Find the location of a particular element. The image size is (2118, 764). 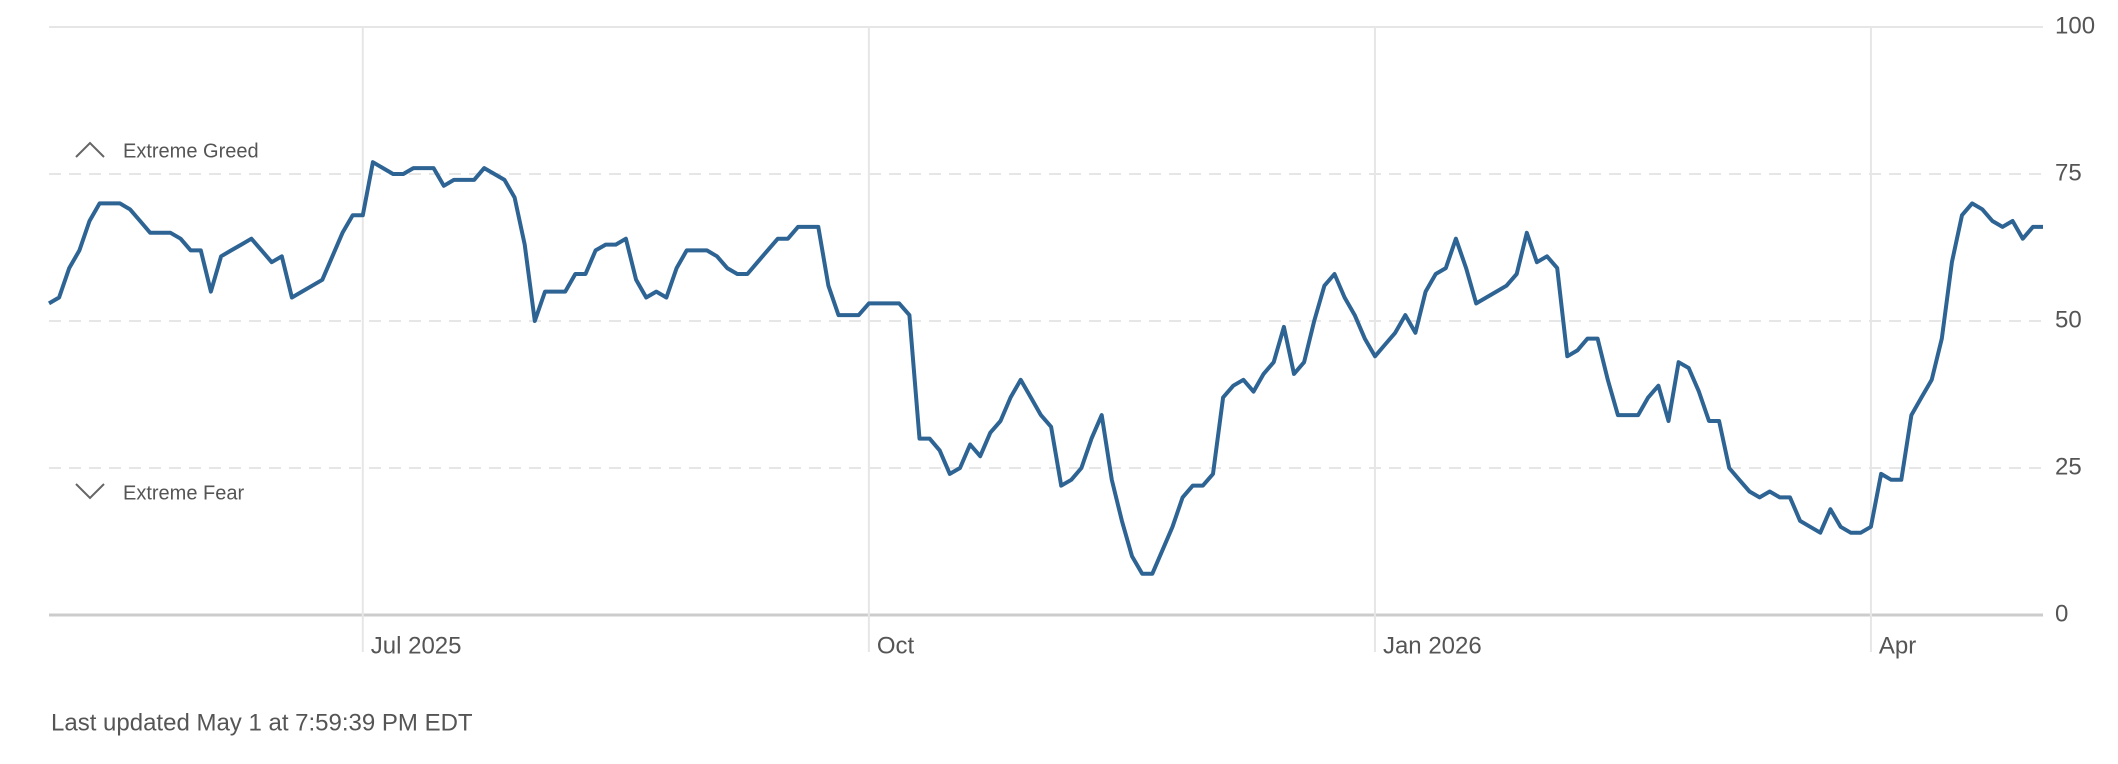

fear-icon is located at coordinates (90, 491).